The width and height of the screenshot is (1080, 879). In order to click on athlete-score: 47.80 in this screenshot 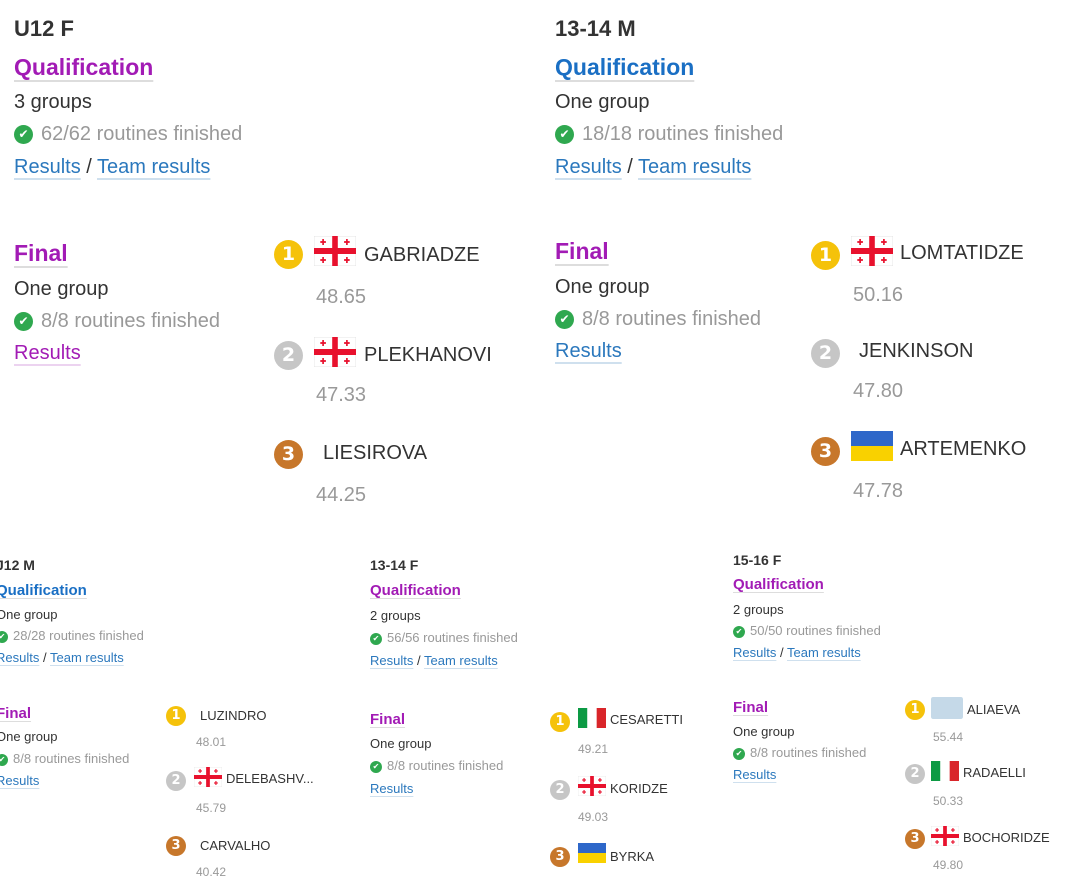, I will do `click(878, 391)`.